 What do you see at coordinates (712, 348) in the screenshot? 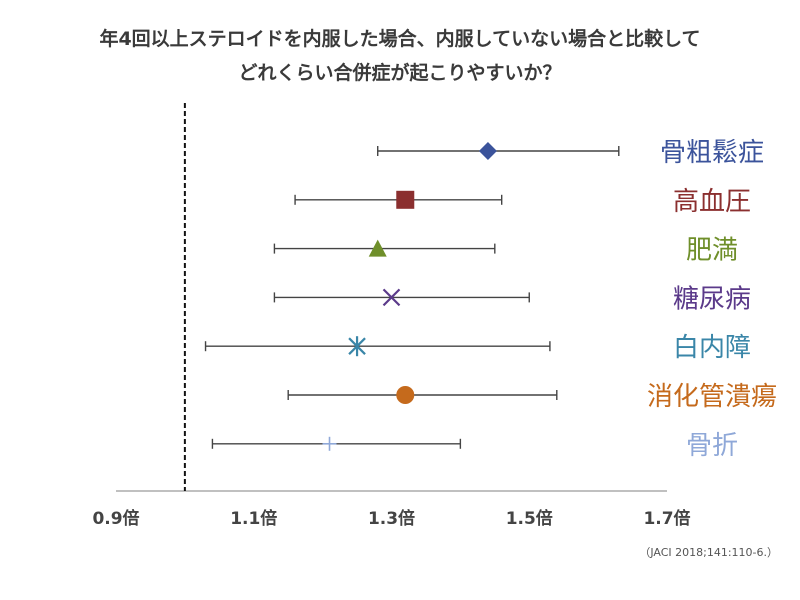
I see `series-label: 白内障` at bounding box center [712, 348].